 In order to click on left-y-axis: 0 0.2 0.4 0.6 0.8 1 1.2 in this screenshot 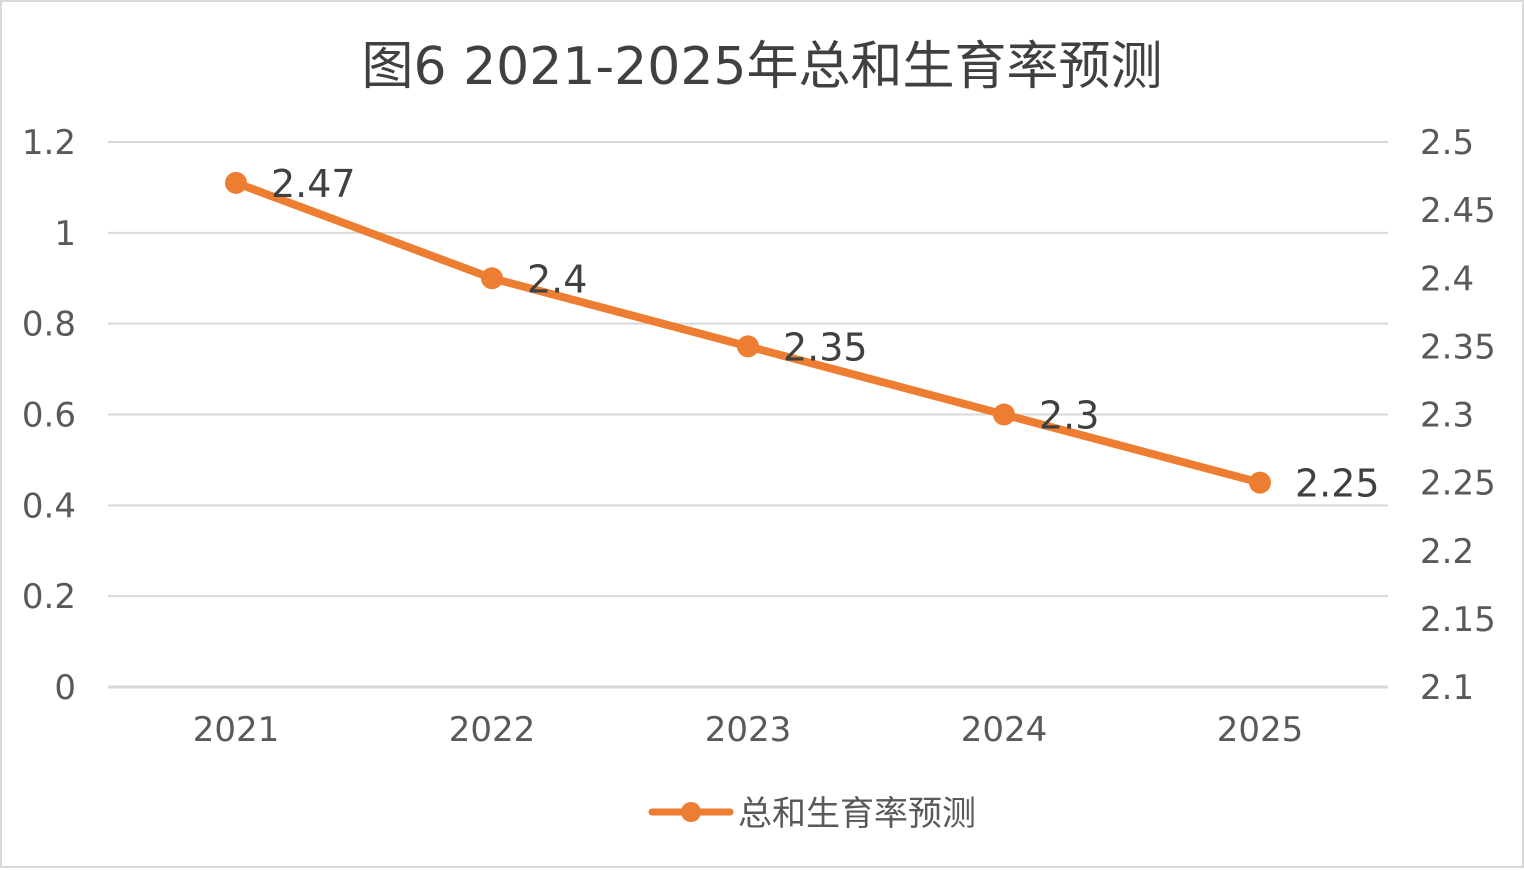, I will do `click(49, 415)`.